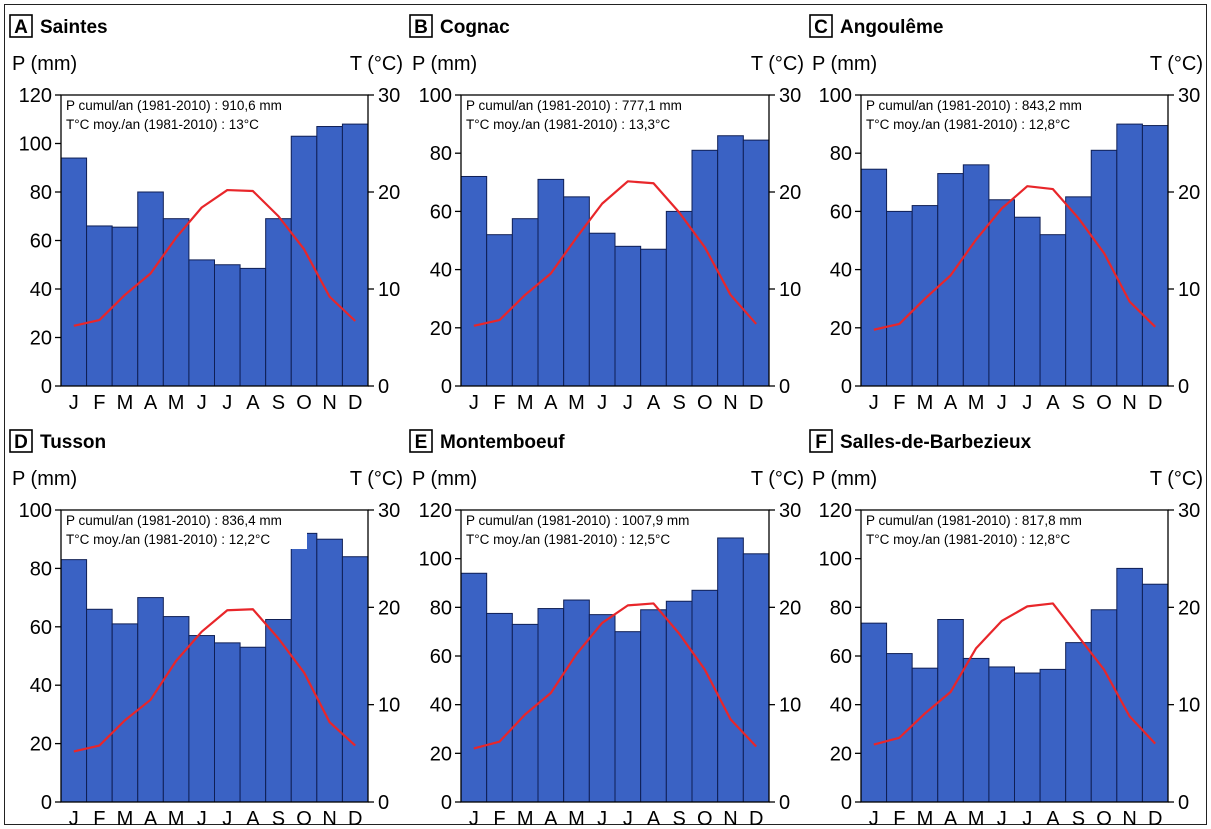 This screenshot has width=1211, height=829. What do you see at coordinates (174, 105) in the screenshot?
I see `annual-precip-text: P cumul/an (1981-2010) : 910,6 mm` at bounding box center [174, 105].